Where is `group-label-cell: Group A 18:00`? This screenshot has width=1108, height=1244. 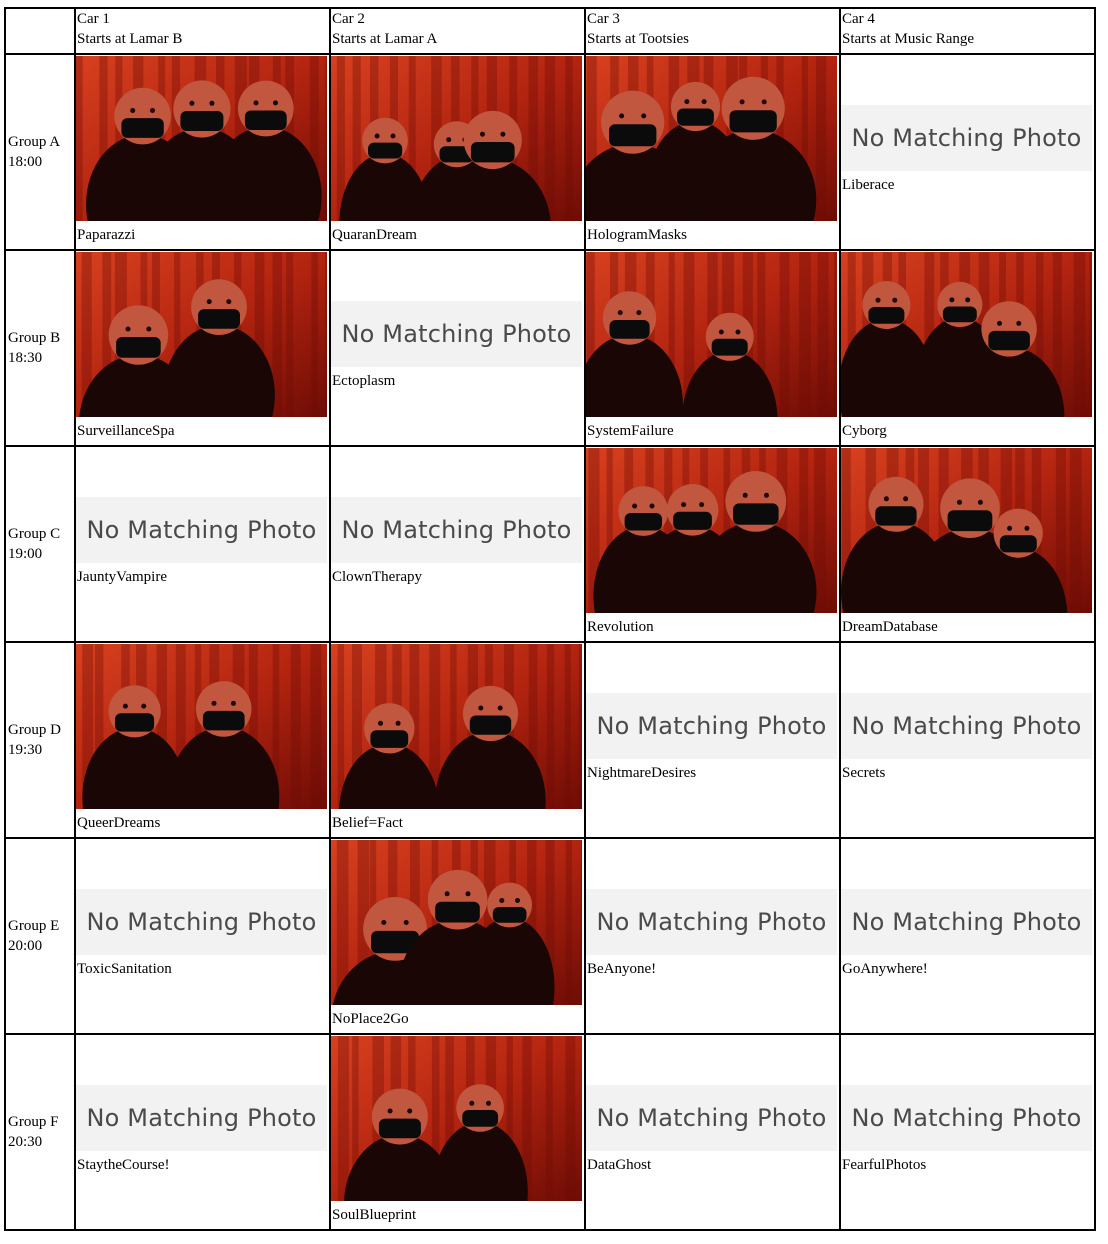 group-label-cell: Group A 18:00 is located at coordinates (40, 152).